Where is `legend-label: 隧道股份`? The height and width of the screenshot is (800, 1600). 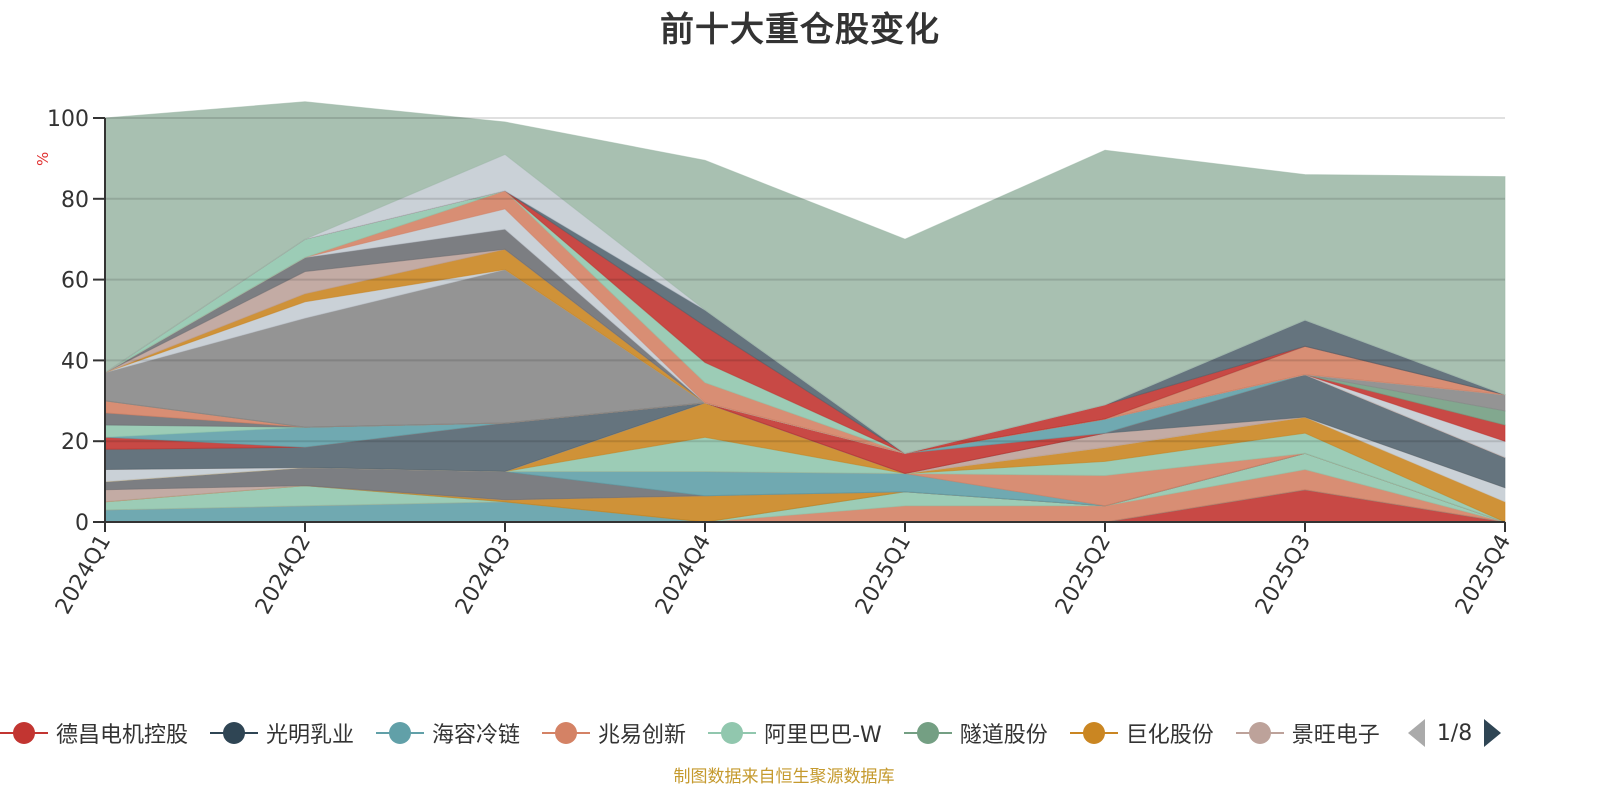 legend-label: 隧道股份 is located at coordinates (1003, 735).